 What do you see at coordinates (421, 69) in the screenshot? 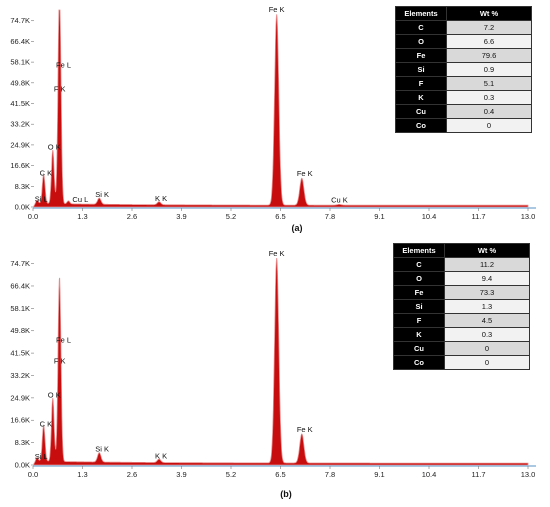
I see `element-cell: Si` at bounding box center [421, 69].